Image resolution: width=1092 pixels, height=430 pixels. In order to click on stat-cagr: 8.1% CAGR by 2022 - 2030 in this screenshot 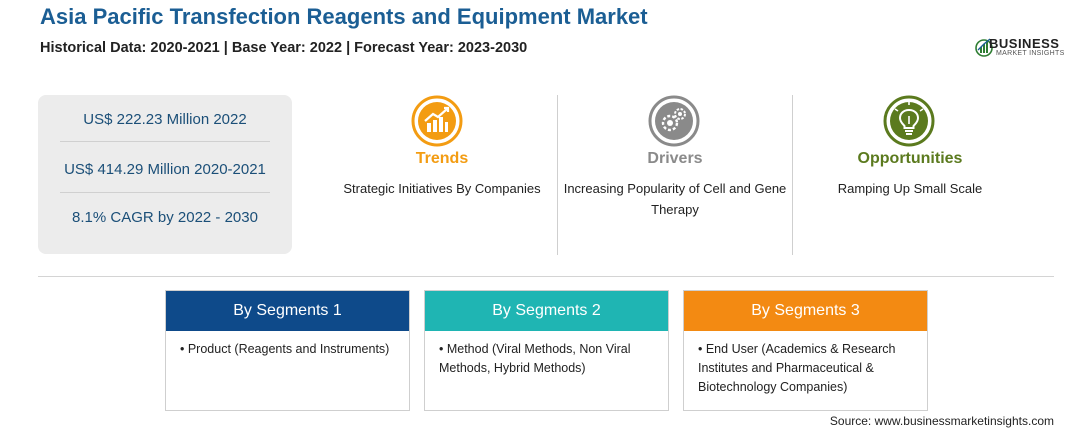, I will do `click(165, 217)`.